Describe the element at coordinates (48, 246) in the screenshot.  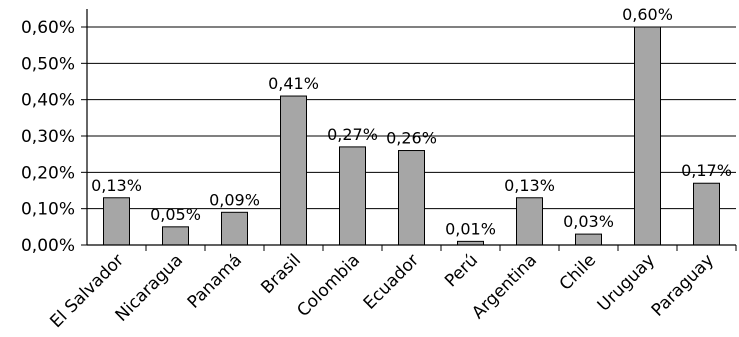
I see `y-tick-label: 0,00%` at that location.